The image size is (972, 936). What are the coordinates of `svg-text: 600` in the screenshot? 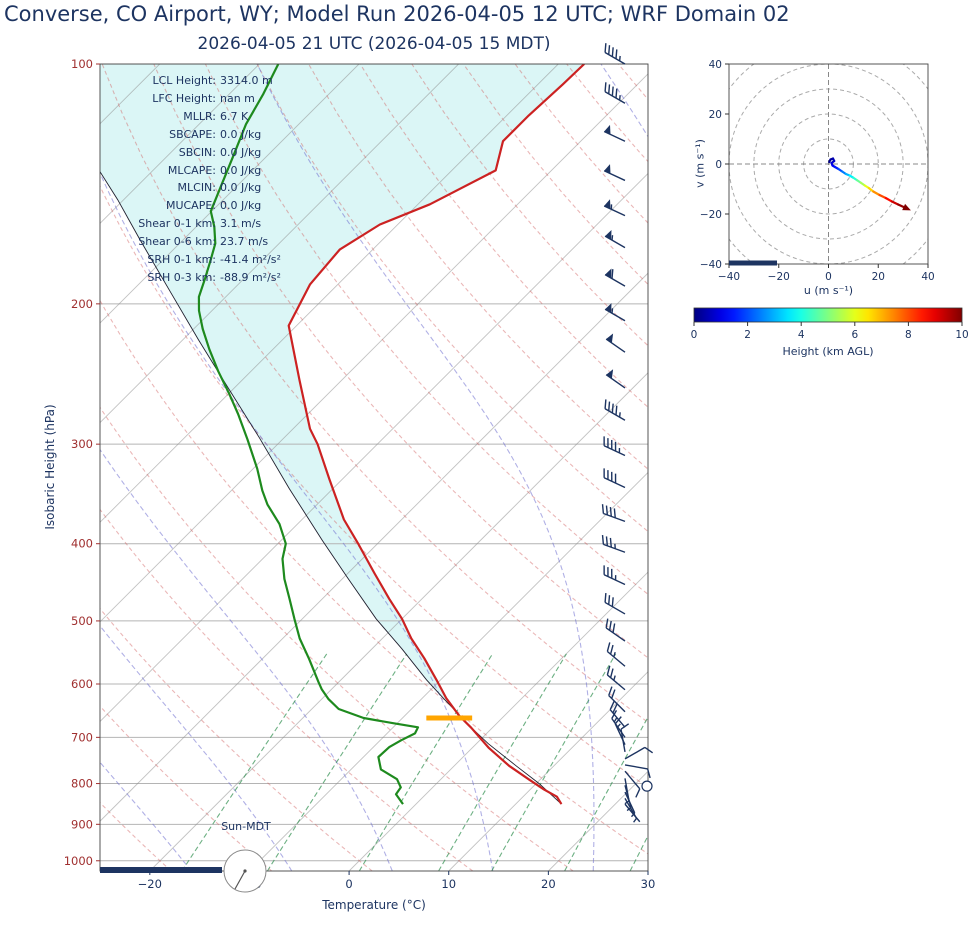 It's located at (82, 684).